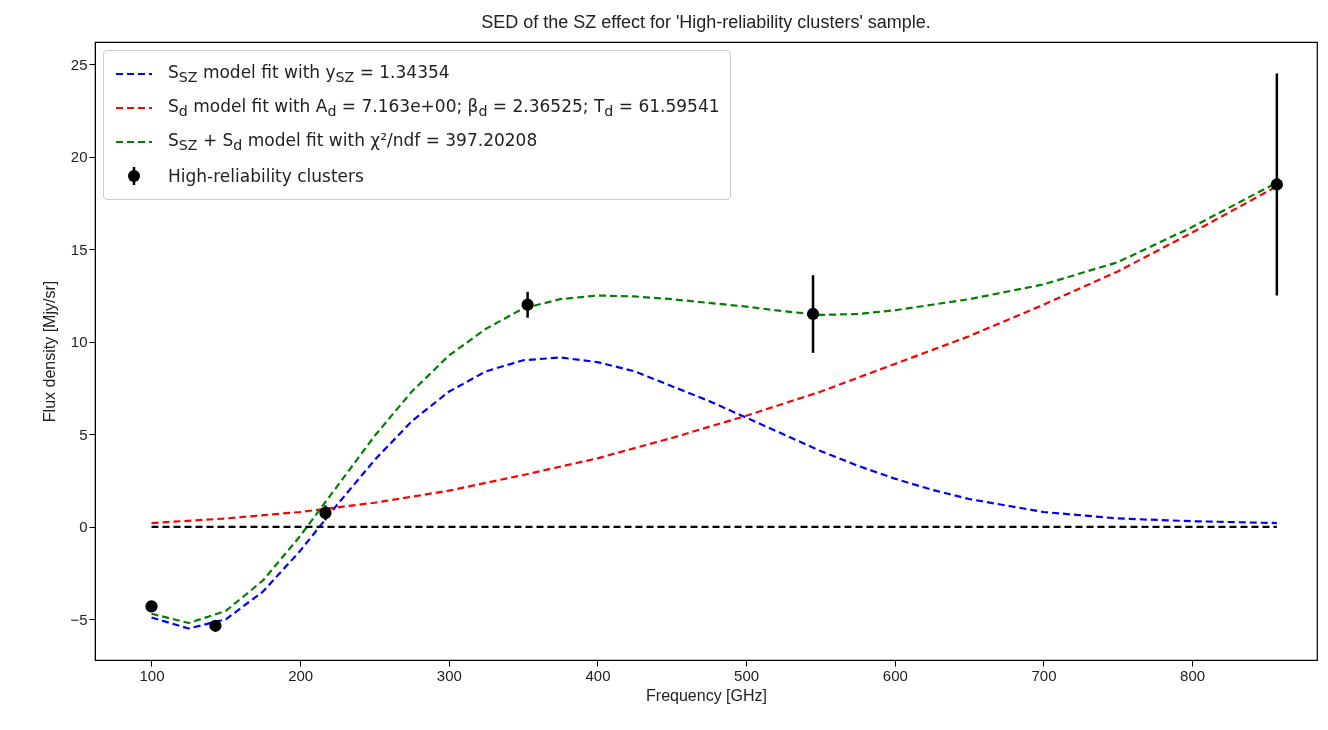 The width and height of the screenshot is (1328, 730). I want to click on x-tick-label: 300, so click(449, 675).